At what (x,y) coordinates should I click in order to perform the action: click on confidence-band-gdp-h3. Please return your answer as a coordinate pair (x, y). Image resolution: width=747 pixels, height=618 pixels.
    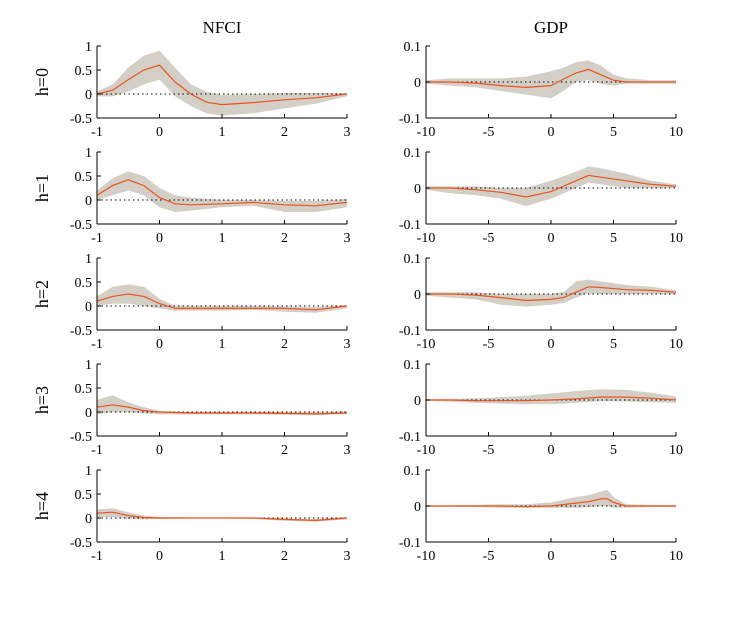
    Looking at the image, I should click on (551, 397).